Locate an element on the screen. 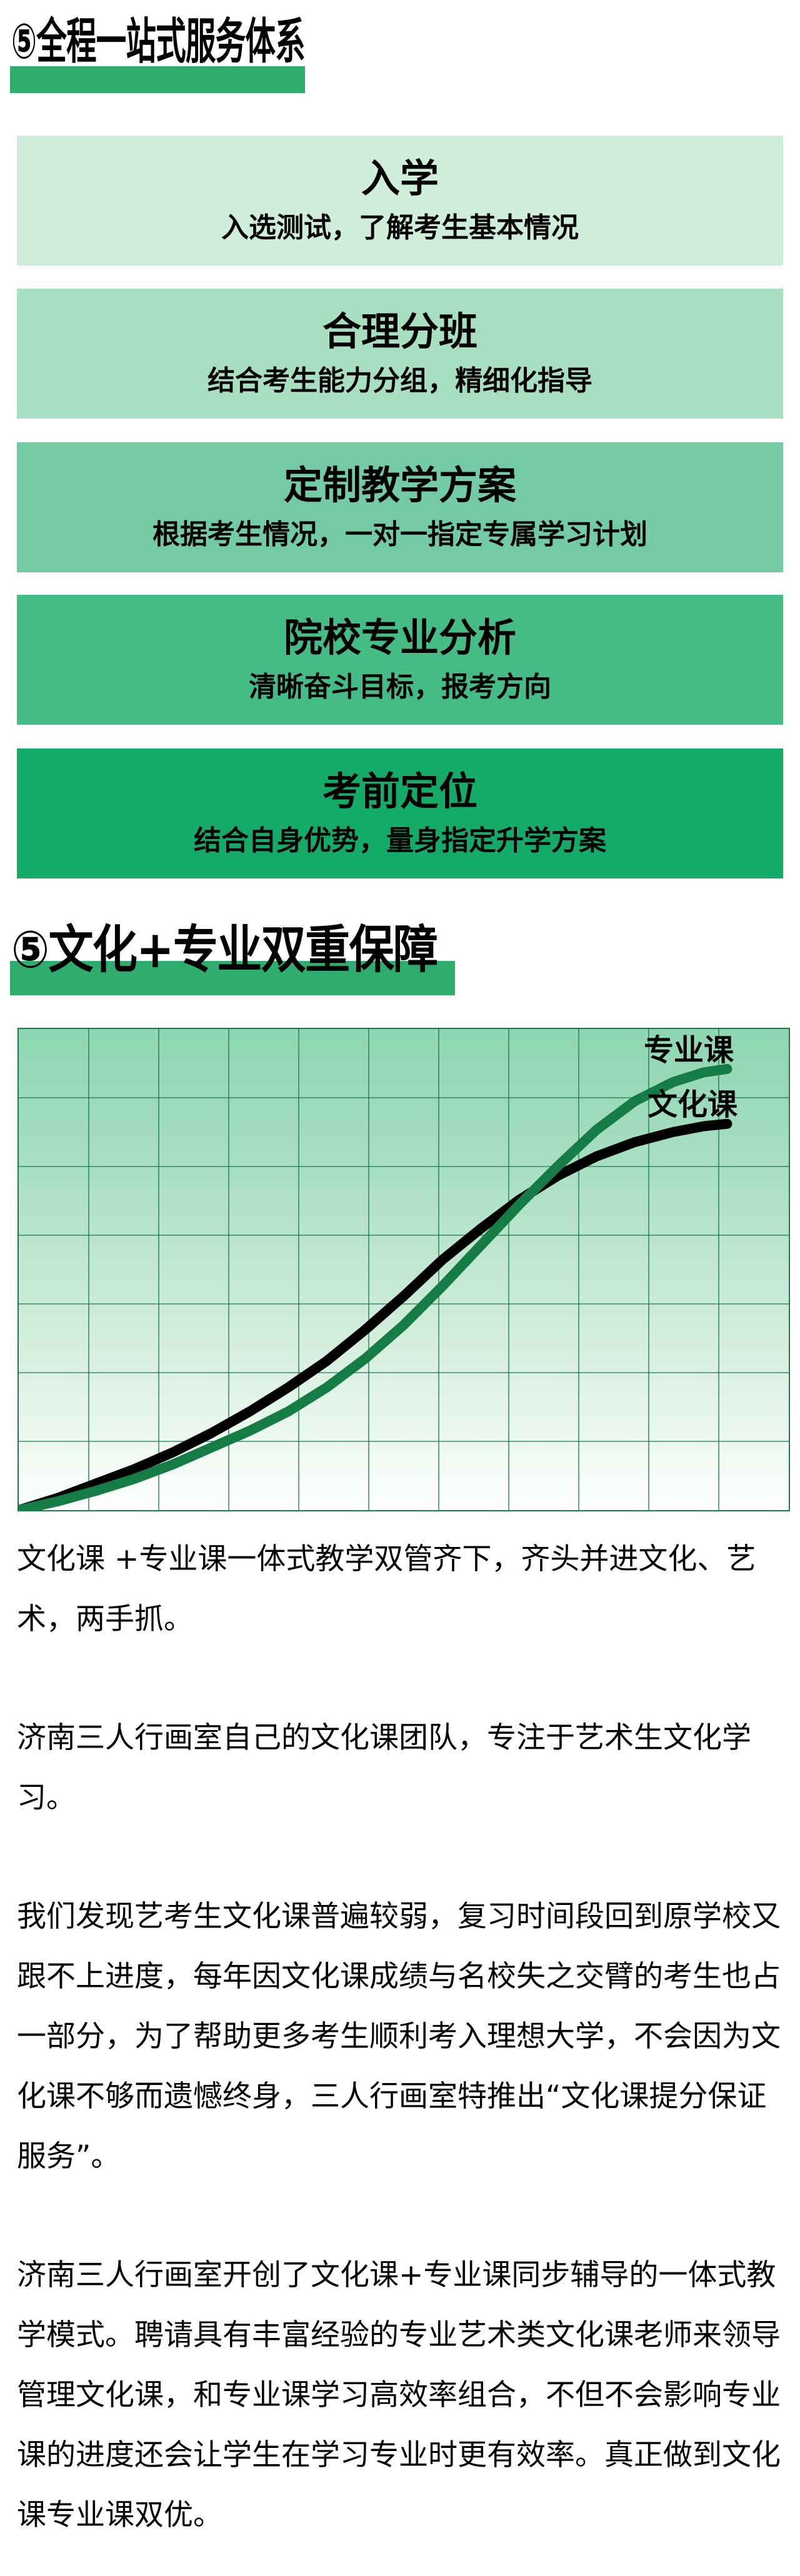  step-subtitle: 入选测试，了解考生基本情况 is located at coordinates (400, 228).